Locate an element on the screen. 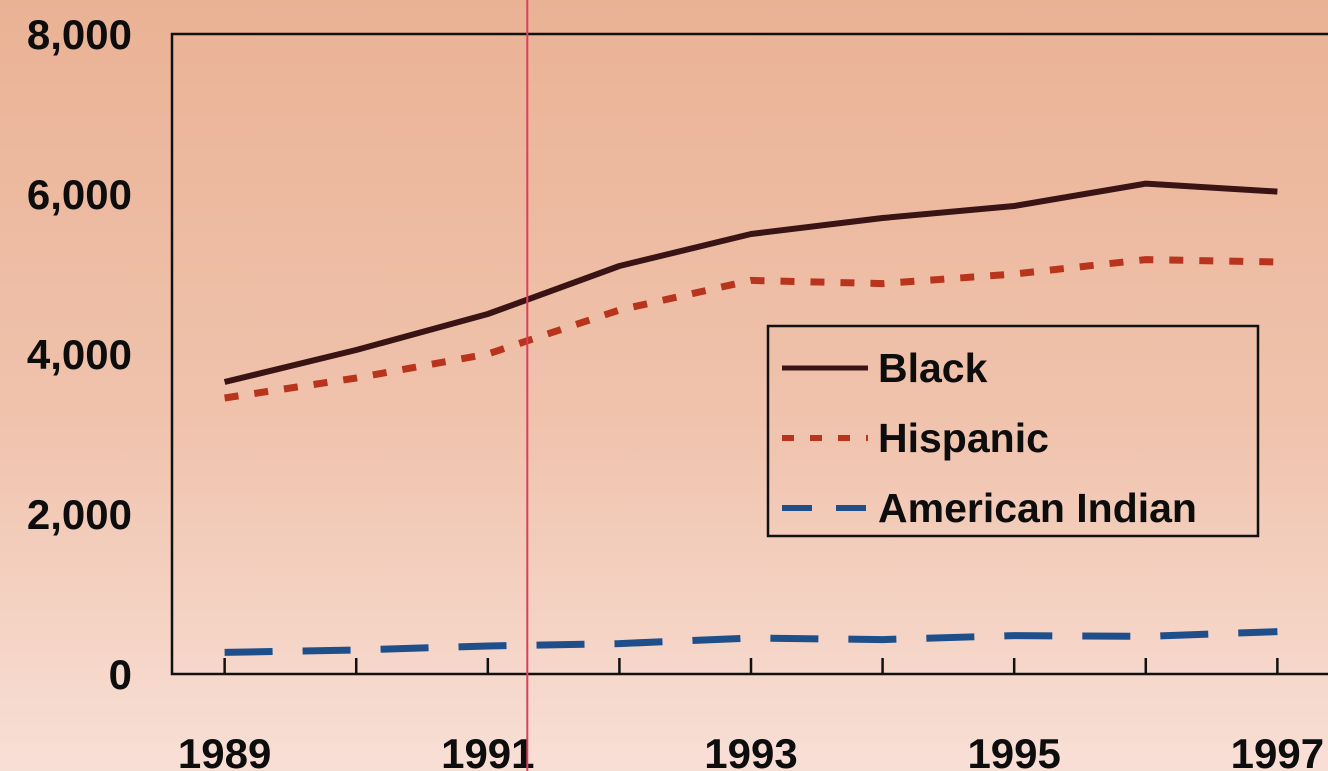 This screenshot has height=771, width=1328. y-tick-label-6-000: 6,000 is located at coordinates (79, 194).